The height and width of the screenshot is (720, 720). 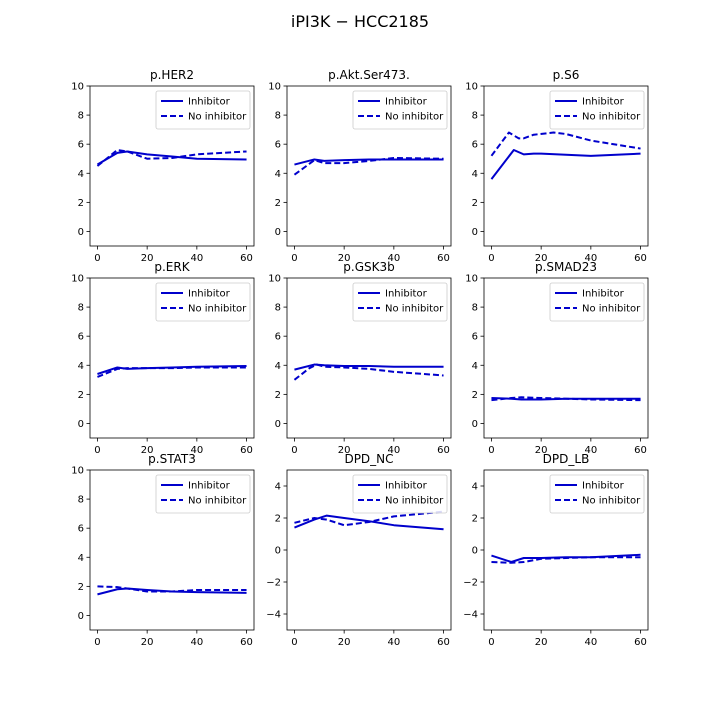 What do you see at coordinates (360, 21) in the screenshot?
I see `figure-title: iPI3K − HCC2185` at bounding box center [360, 21].